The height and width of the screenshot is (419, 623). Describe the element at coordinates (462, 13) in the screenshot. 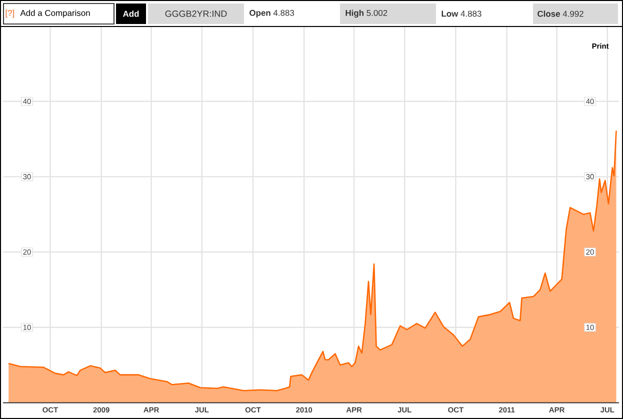

I see `text: Low 4.883` at that location.